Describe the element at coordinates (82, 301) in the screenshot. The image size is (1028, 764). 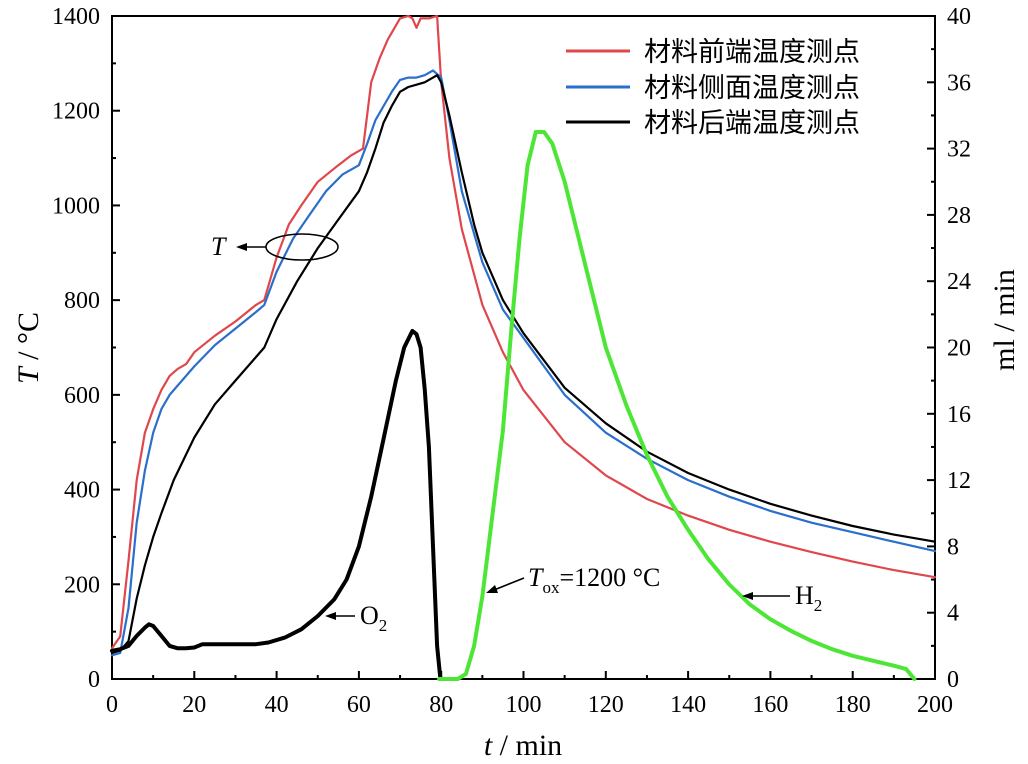
I see `left-tick-label-800: 800` at that location.